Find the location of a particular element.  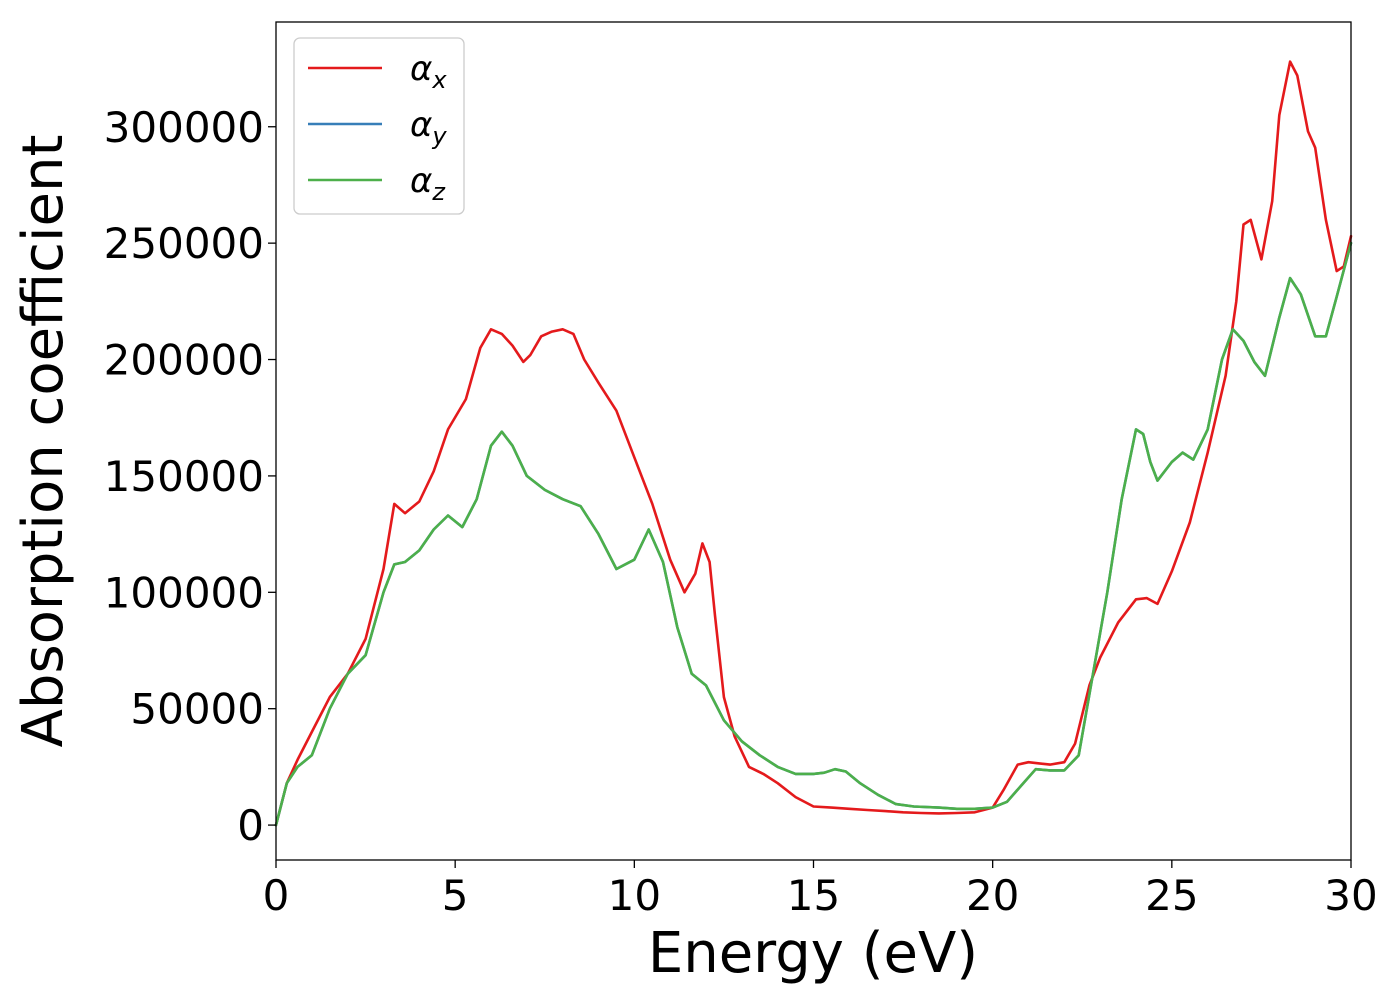

x-axis-ticks: 0 5 10 15 20 25 30 is located at coordinates (820, 890).